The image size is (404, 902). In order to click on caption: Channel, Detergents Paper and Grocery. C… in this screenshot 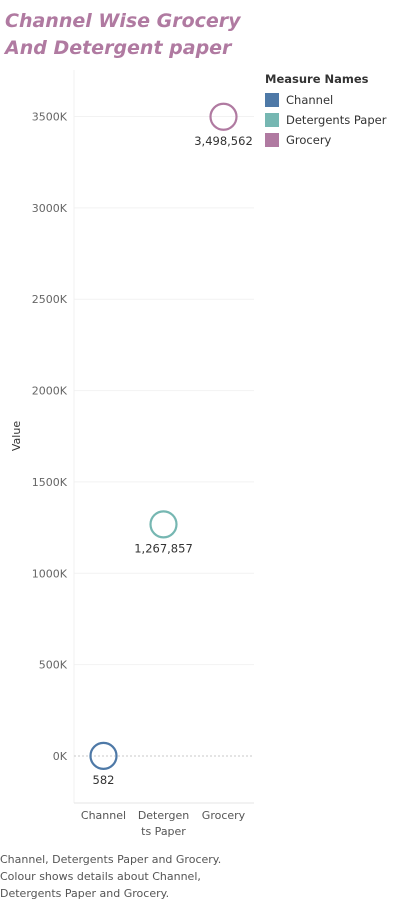, I will do `click(130, 876)`.